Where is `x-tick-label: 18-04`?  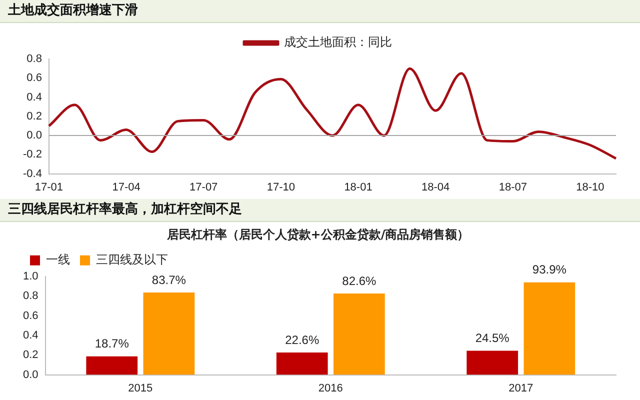
x-tick-label: 18-04 is located at coordinates (436, 187).